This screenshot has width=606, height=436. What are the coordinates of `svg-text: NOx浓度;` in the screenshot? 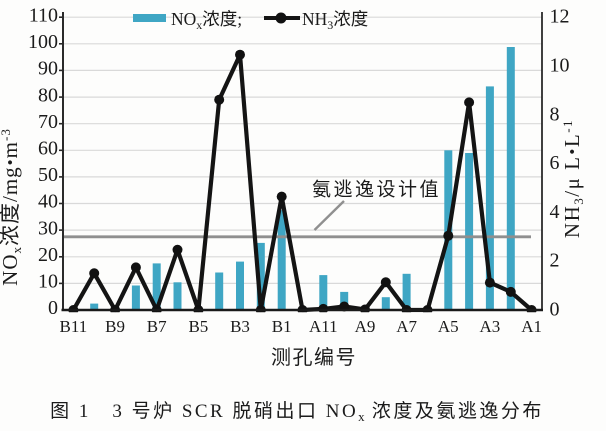 It's located at (206, 20).